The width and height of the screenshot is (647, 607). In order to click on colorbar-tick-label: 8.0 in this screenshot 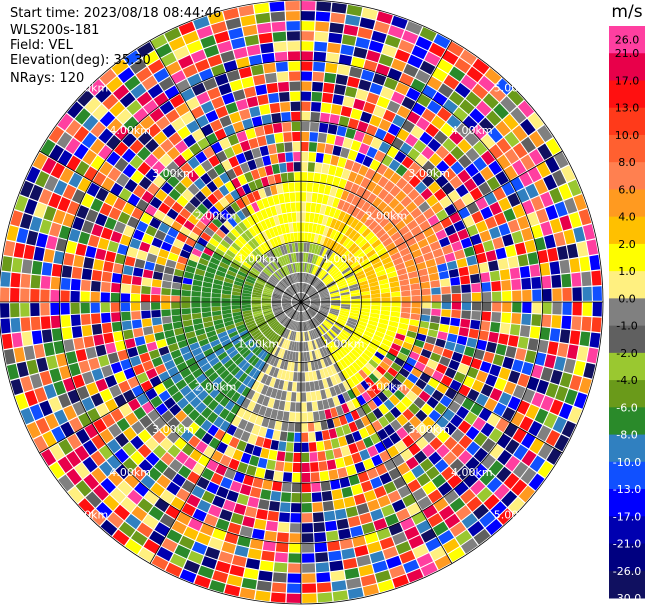, I will do `click(627, 162)`.